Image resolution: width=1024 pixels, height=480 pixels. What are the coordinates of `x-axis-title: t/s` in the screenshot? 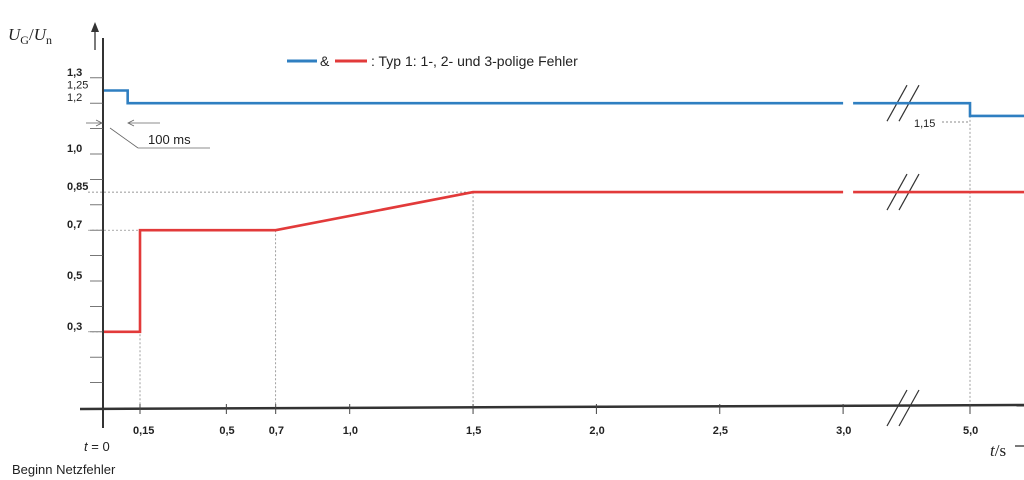 It's located at (998, 450).